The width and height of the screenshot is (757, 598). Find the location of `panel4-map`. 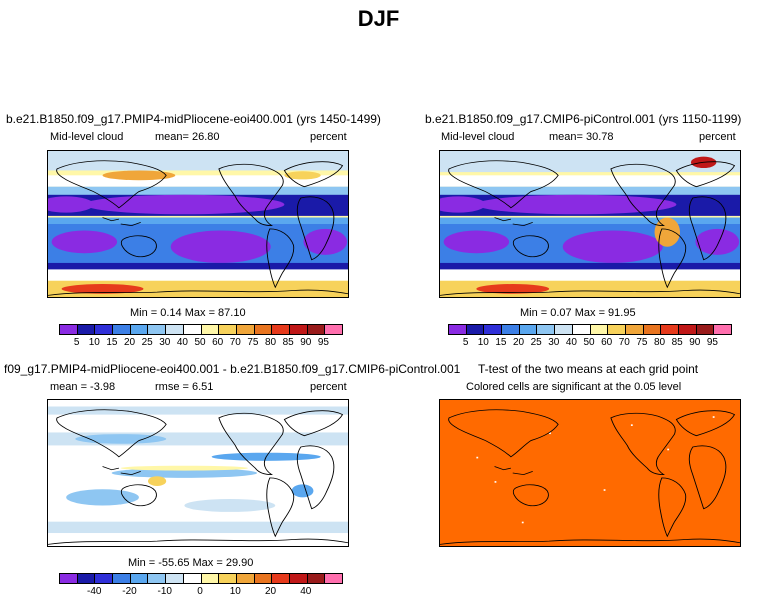

panel4-map is located at coordinates (590, 473).